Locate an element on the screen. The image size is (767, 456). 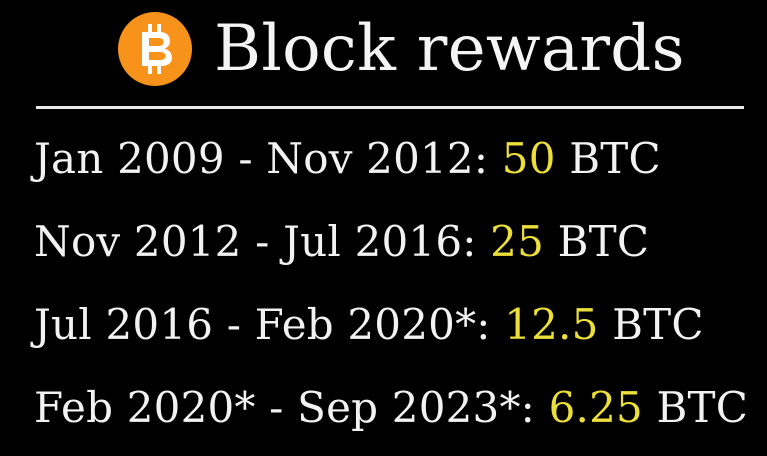
reward-amount: 12.5 is located at coordinates (551, 324).